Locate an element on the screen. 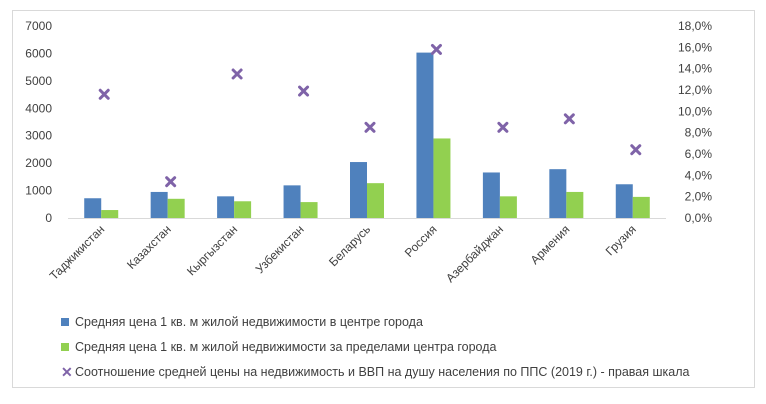  y-left-tick-label: 6000 is located at coordinates (38, 53).